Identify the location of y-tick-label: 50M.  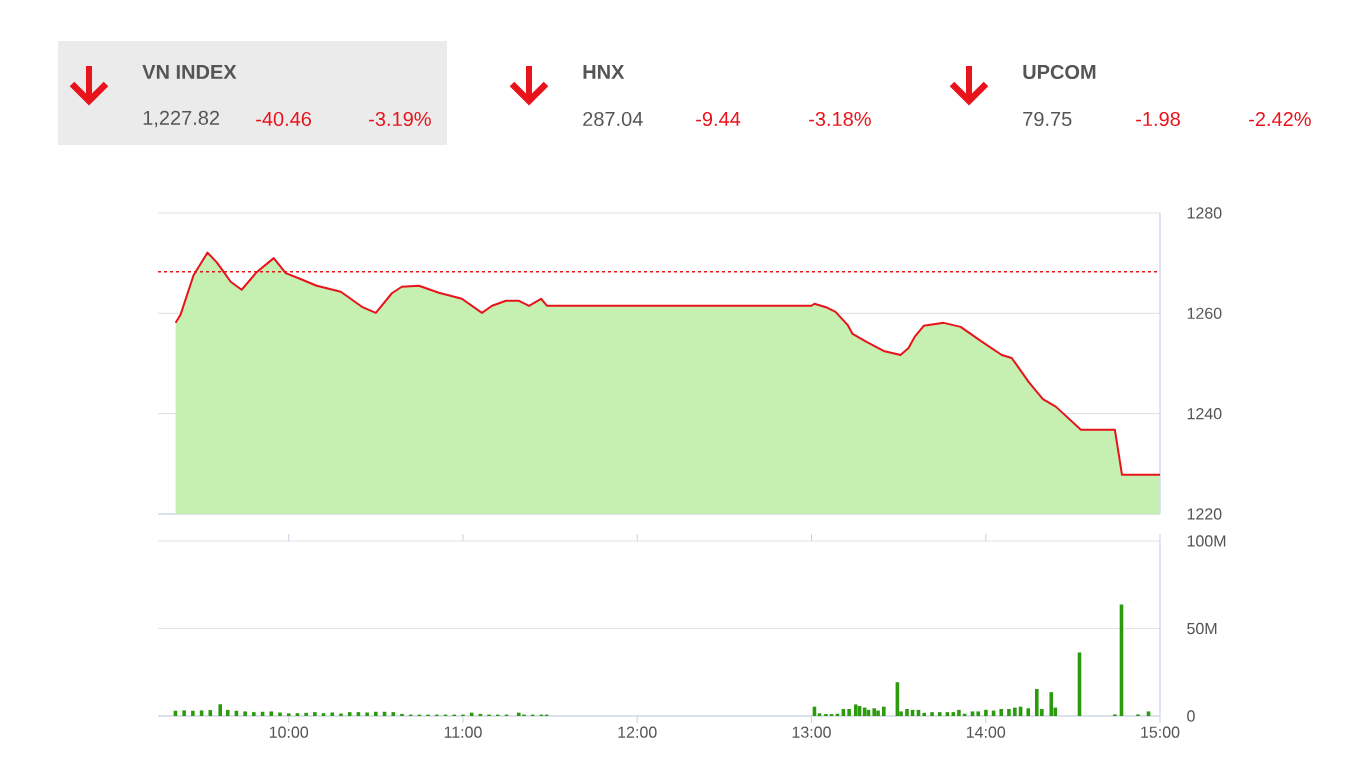
(1202, 628).